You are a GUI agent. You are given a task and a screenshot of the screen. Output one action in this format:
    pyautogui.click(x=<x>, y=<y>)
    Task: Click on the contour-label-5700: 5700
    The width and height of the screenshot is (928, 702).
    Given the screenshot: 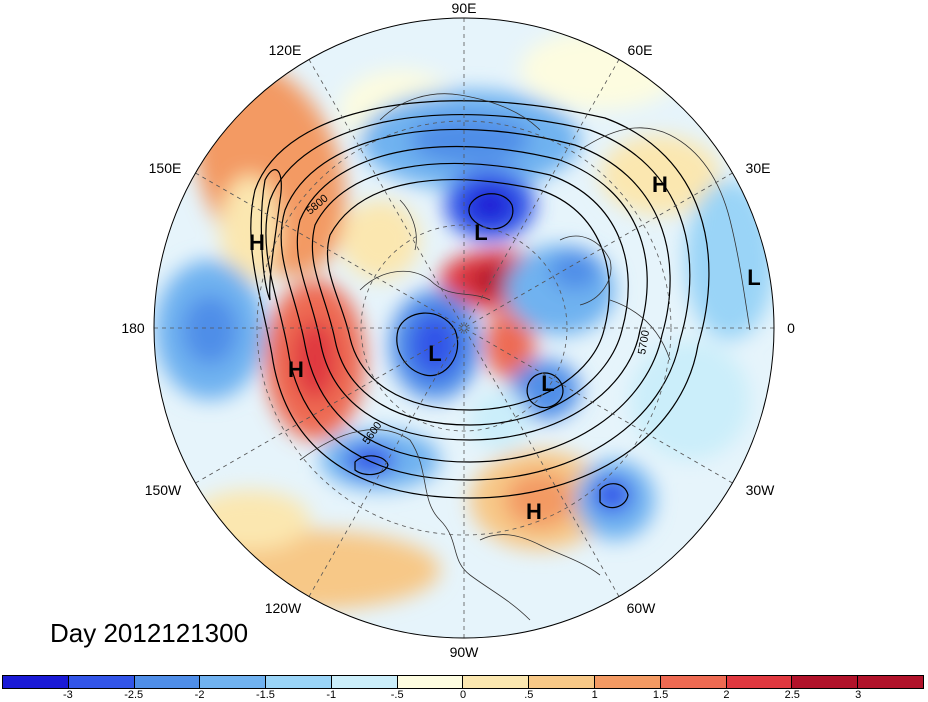 What is the action you would take?
    pyautogui.click(x=644, y=342)
    